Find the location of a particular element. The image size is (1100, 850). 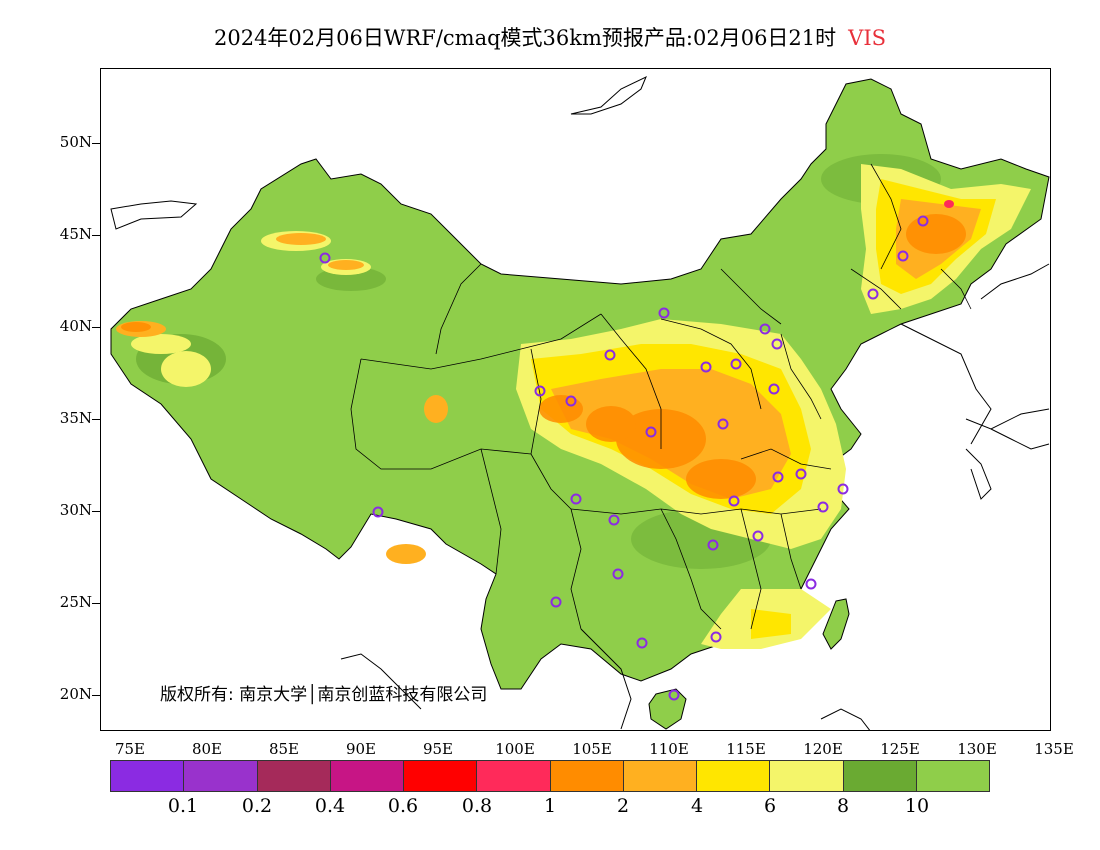

lat-label-40n: 40N is located at coordinates (75, 326).